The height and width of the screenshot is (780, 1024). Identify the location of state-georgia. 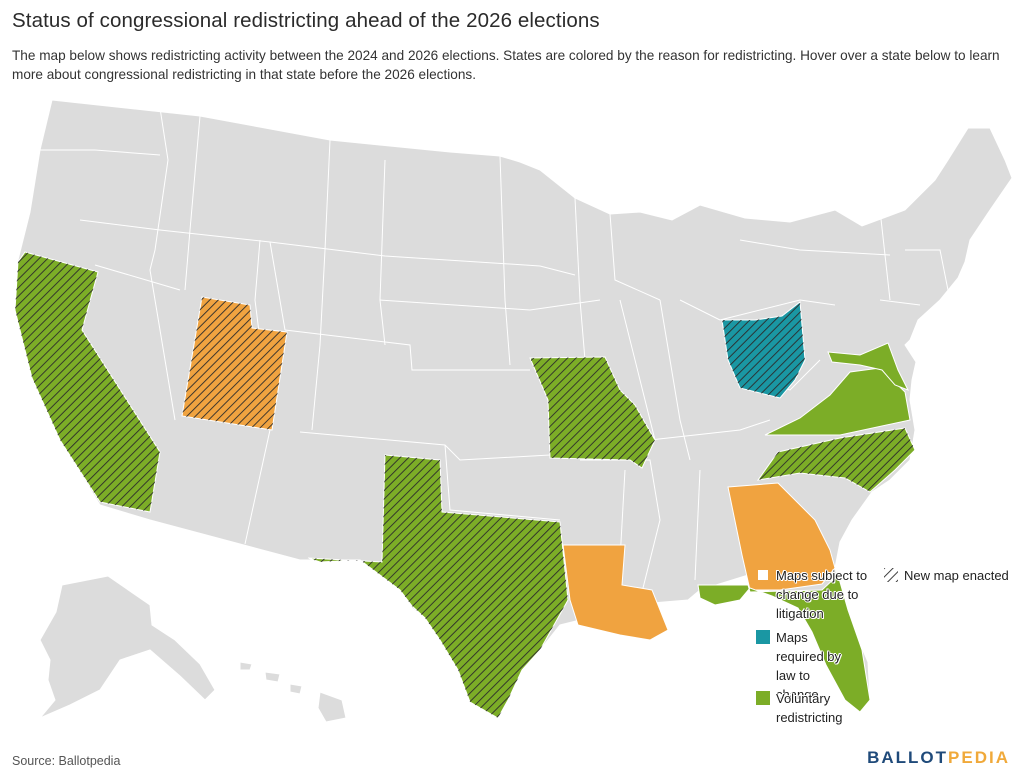
(781, 536).